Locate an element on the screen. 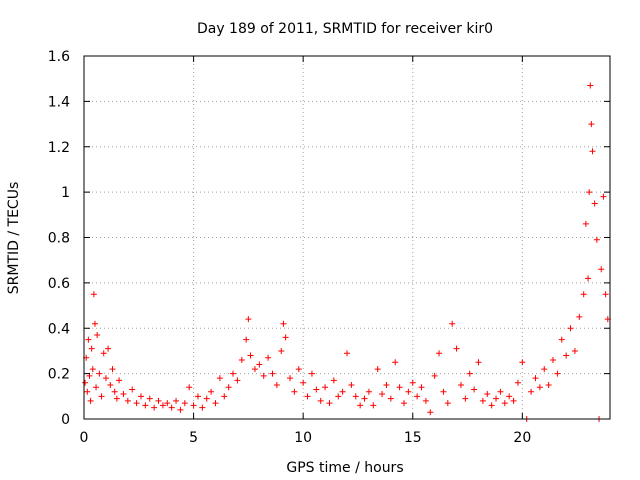 The image size is (640, 480). y-axis-label: SRMTID / TECUs is located at coordinates (14, 238).